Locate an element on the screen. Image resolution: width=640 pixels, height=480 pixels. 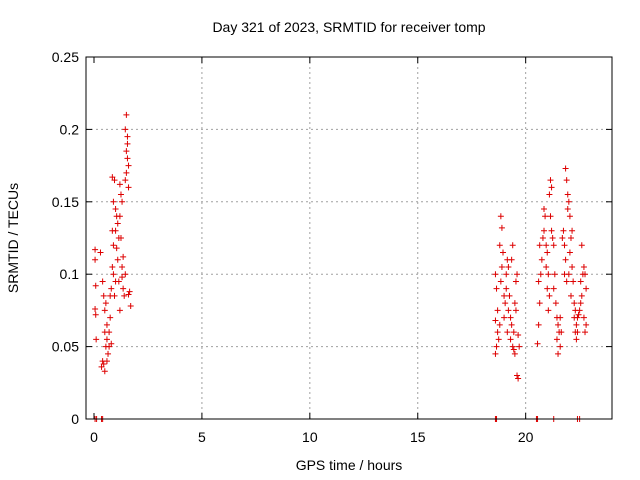
x-tick-label: 10 is located at coordinates (310, 437).